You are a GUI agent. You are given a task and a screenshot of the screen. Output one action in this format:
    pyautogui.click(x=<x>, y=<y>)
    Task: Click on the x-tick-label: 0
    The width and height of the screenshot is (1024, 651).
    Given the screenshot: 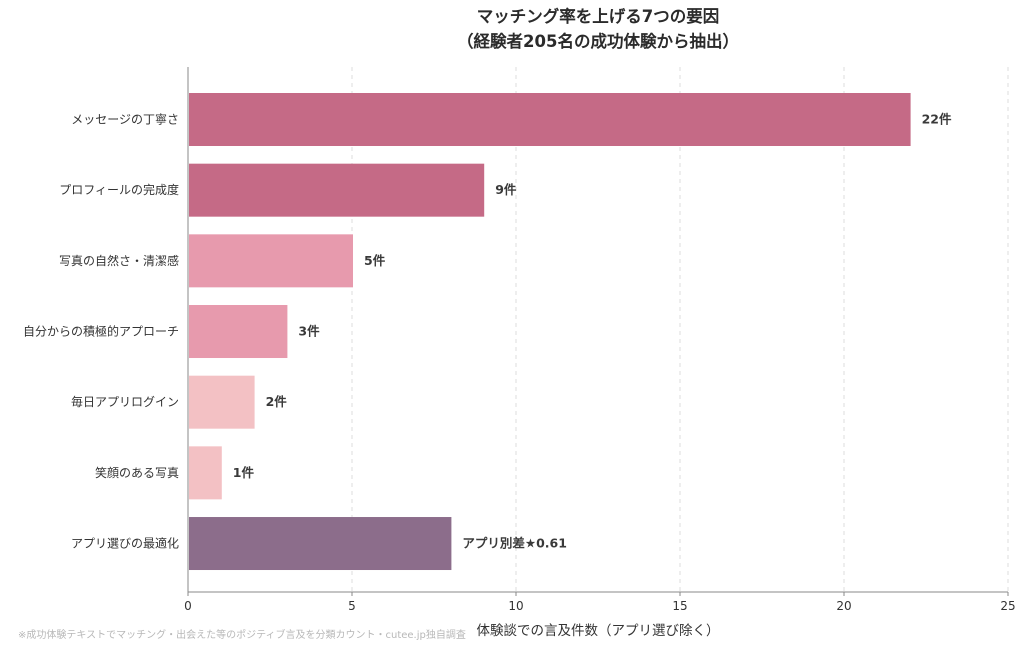 What is the action you would take?
    pyautogui.click(x=188, y=606)
    